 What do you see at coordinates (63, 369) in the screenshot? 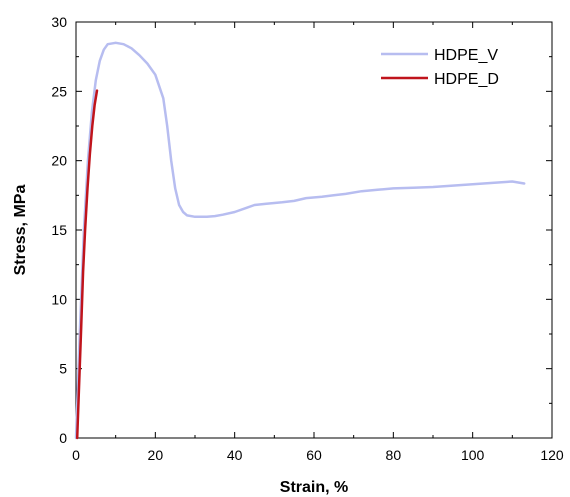
I see `y-tick-label: 5` at bounding box center [63, 369].